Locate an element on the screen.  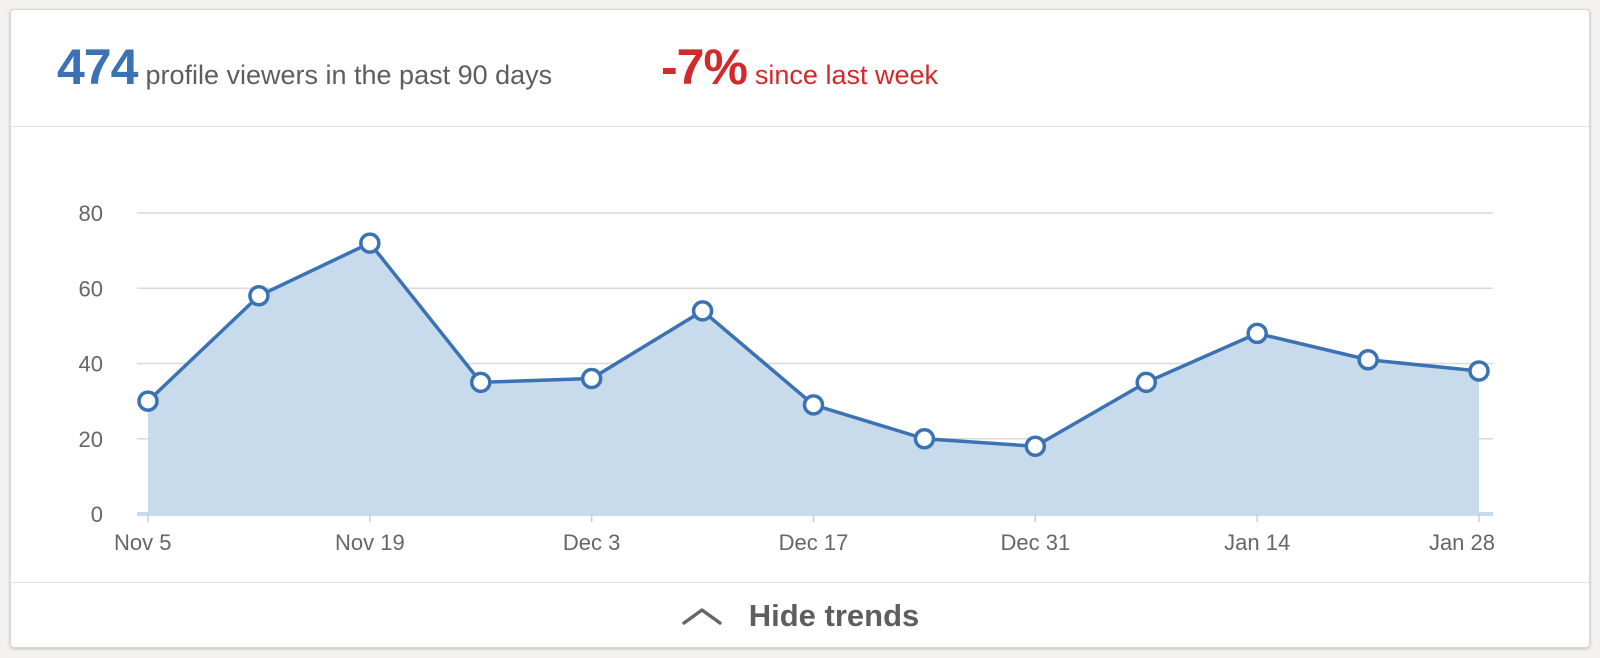
y-tick-label: 60 is located at coordinates (91, 288).